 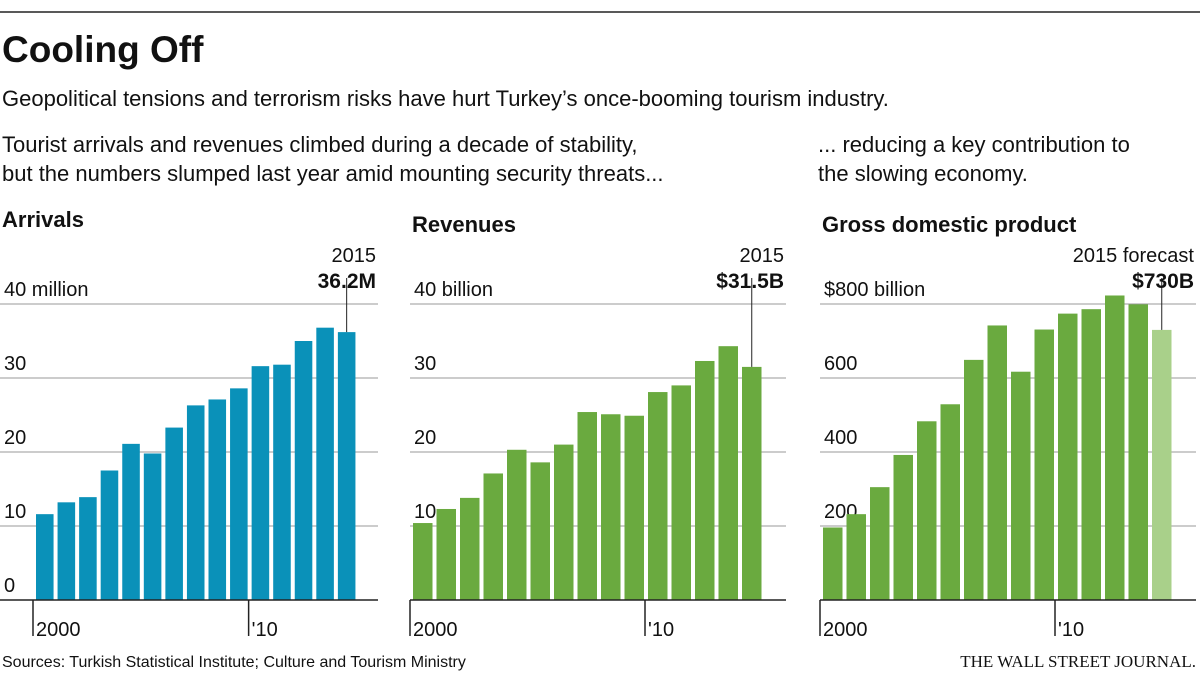 I want to click on y-tick-label: 40 million, so click(x=46, y=290).